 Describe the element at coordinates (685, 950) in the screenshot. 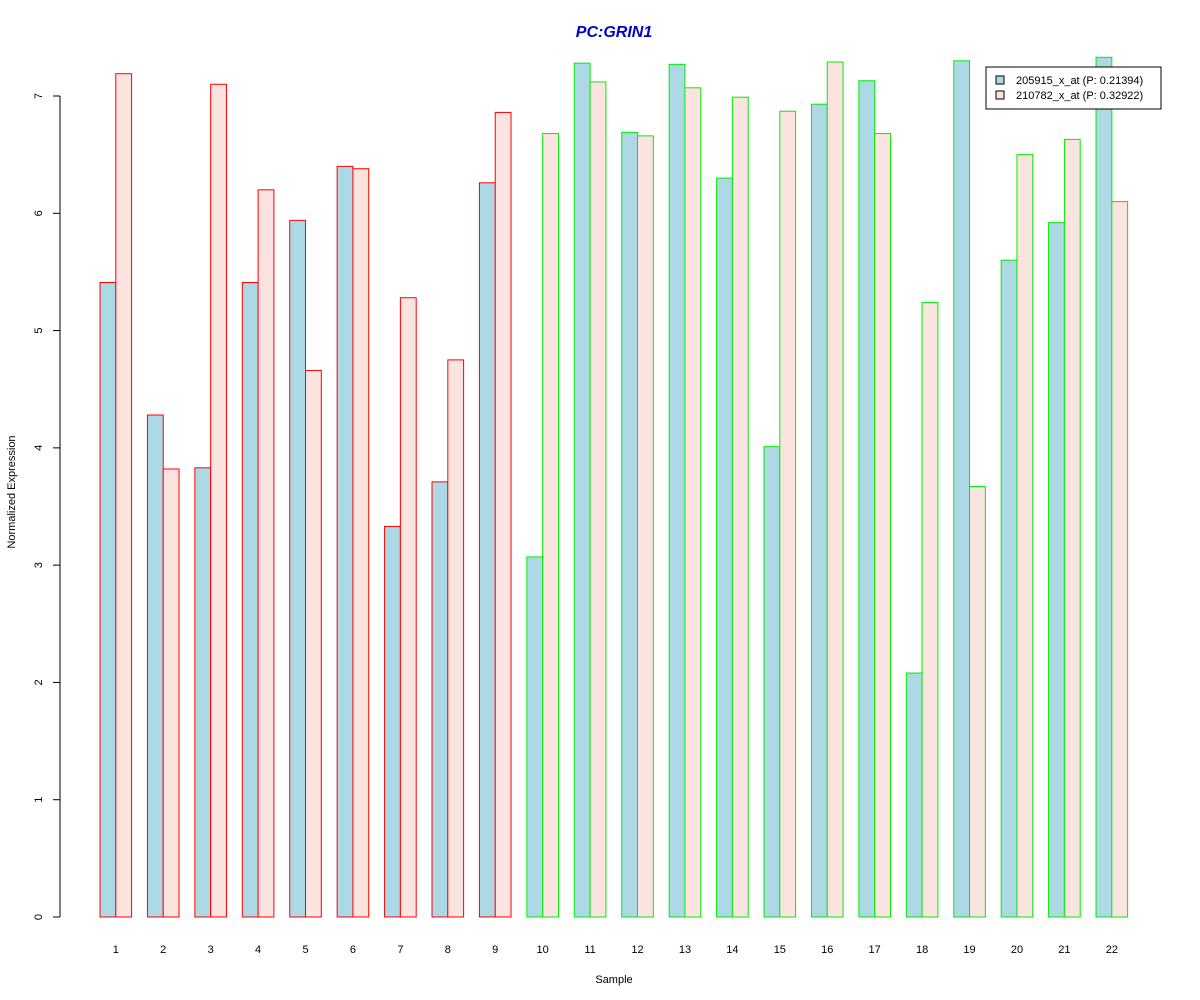

I see `x-tick-label: 13` at that location.